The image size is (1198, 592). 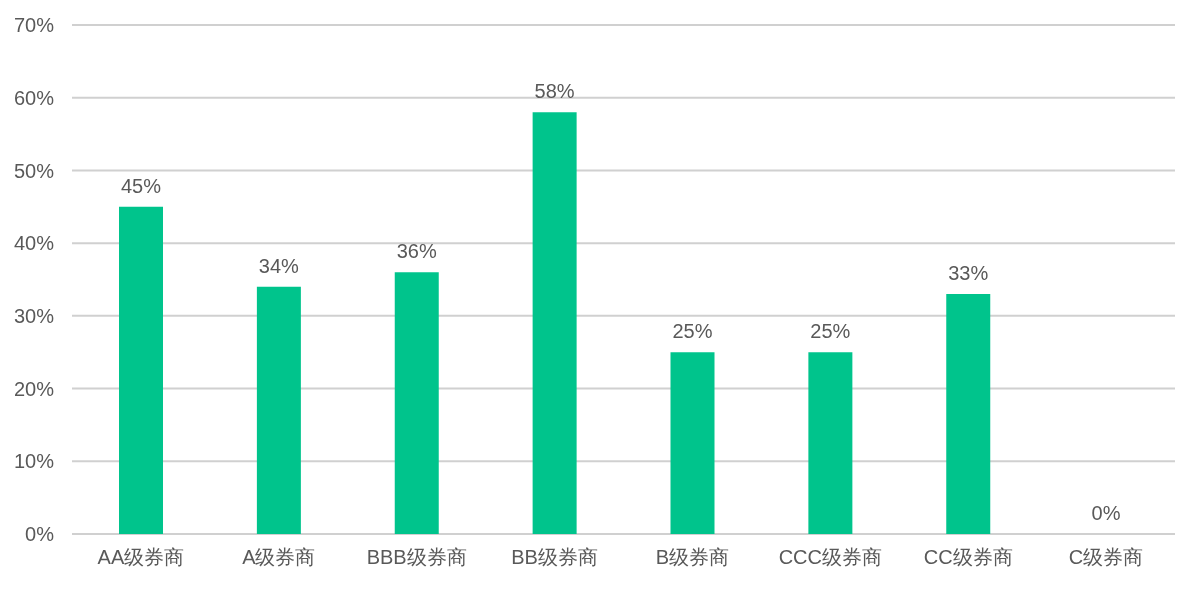 What do you see at coordinates (1106, 557) in the screenshot?
I see `x-tick-label: C级券商` at bounding box center [1106, 557].